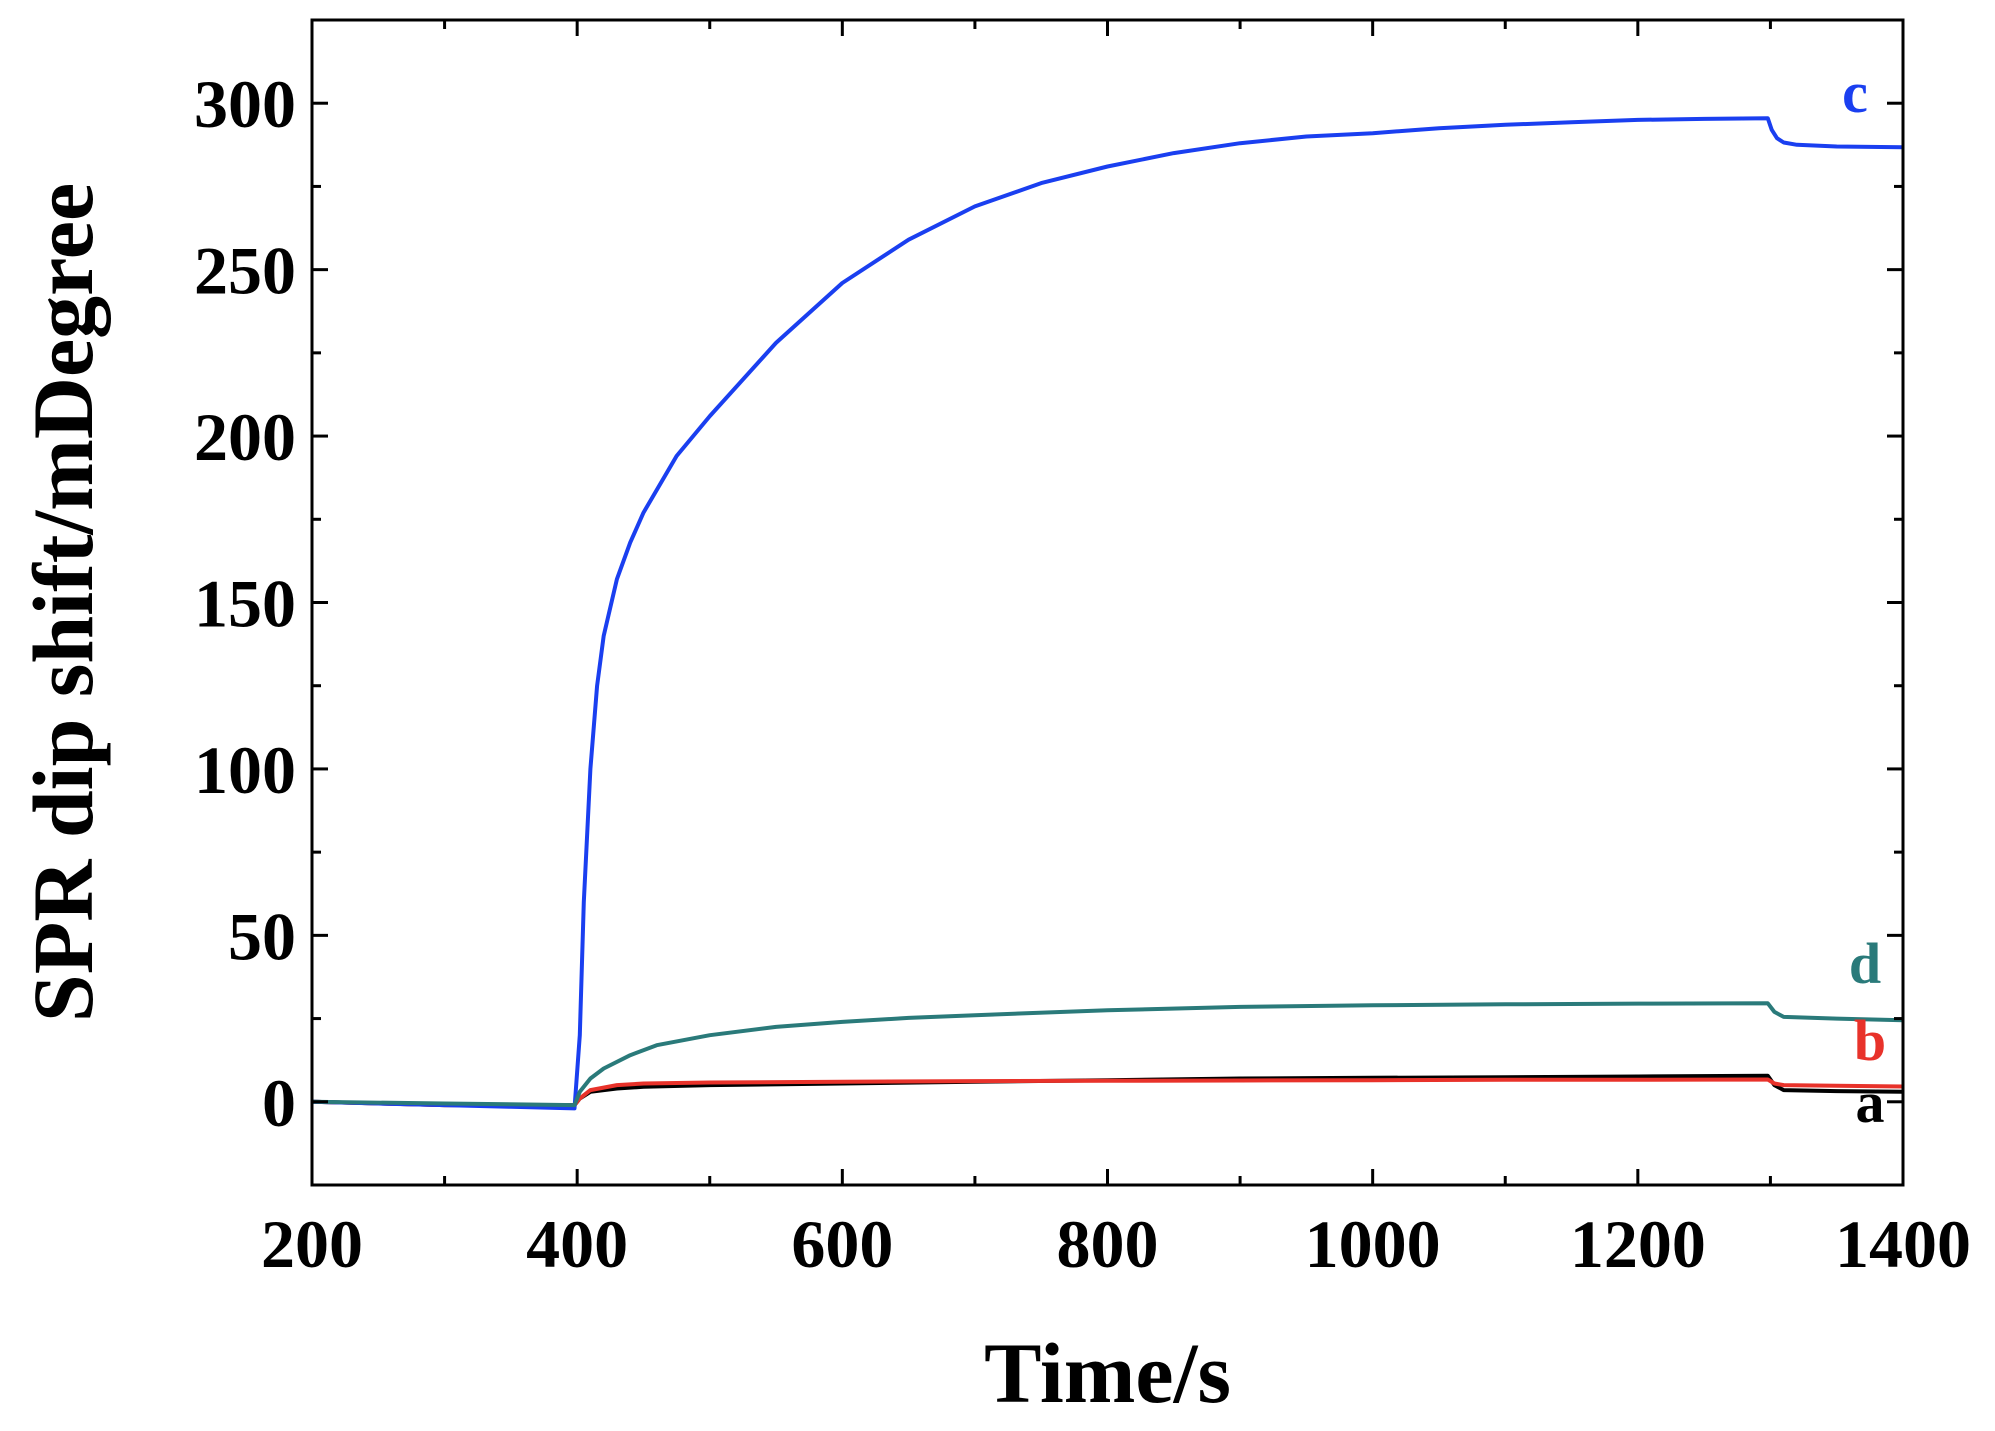 Image resolution: width=1995 pixels, height=1431 pixels. I want to click on y-tick-label: 150, so click(245, 604).